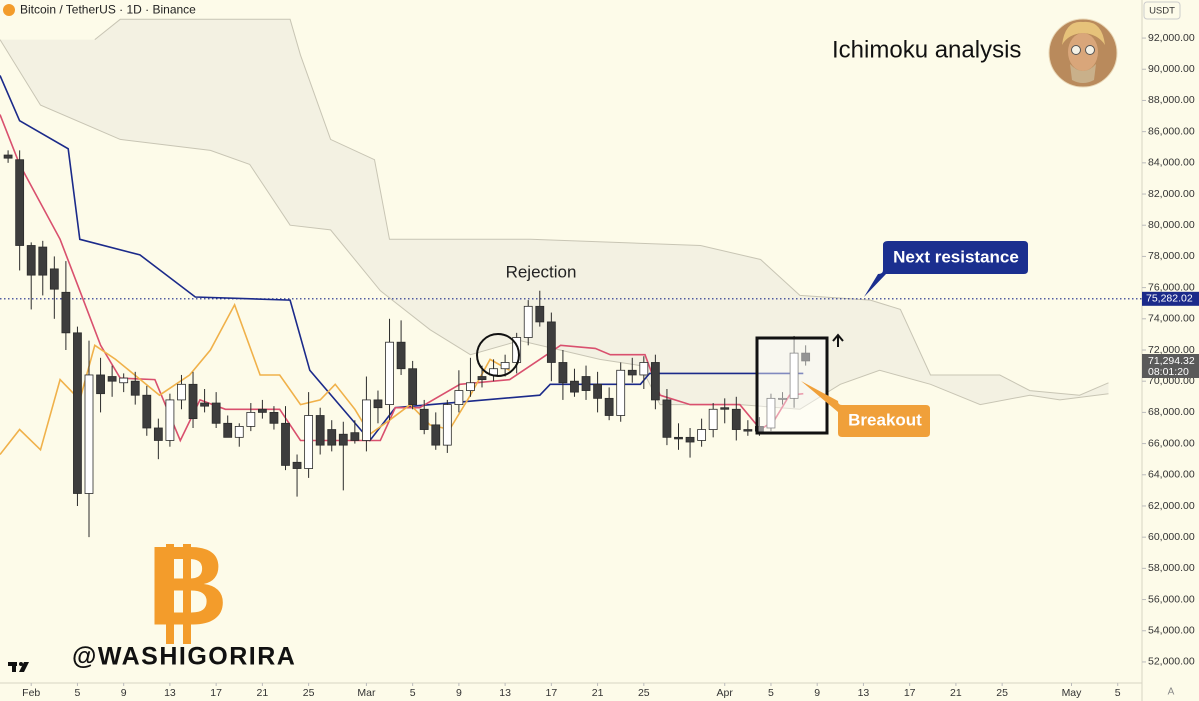 This screenshot has width=1199, height=701. What do you see at coordinates (1171, 692) in the screenshot?
I see `auto-scale-button: A` at bounding box center [1171, 692].